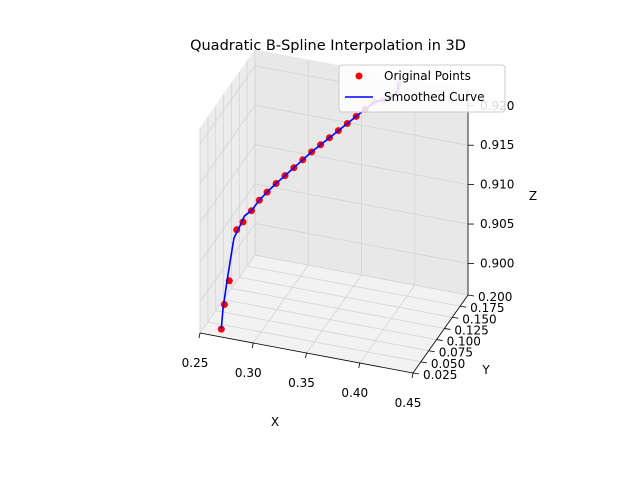 The height and width of the screenshot is (480, 640). What do you see at coordinates (533, 196) in the screenshot?
I see `z-axis-label: Z` at bounding box center [533, 196].